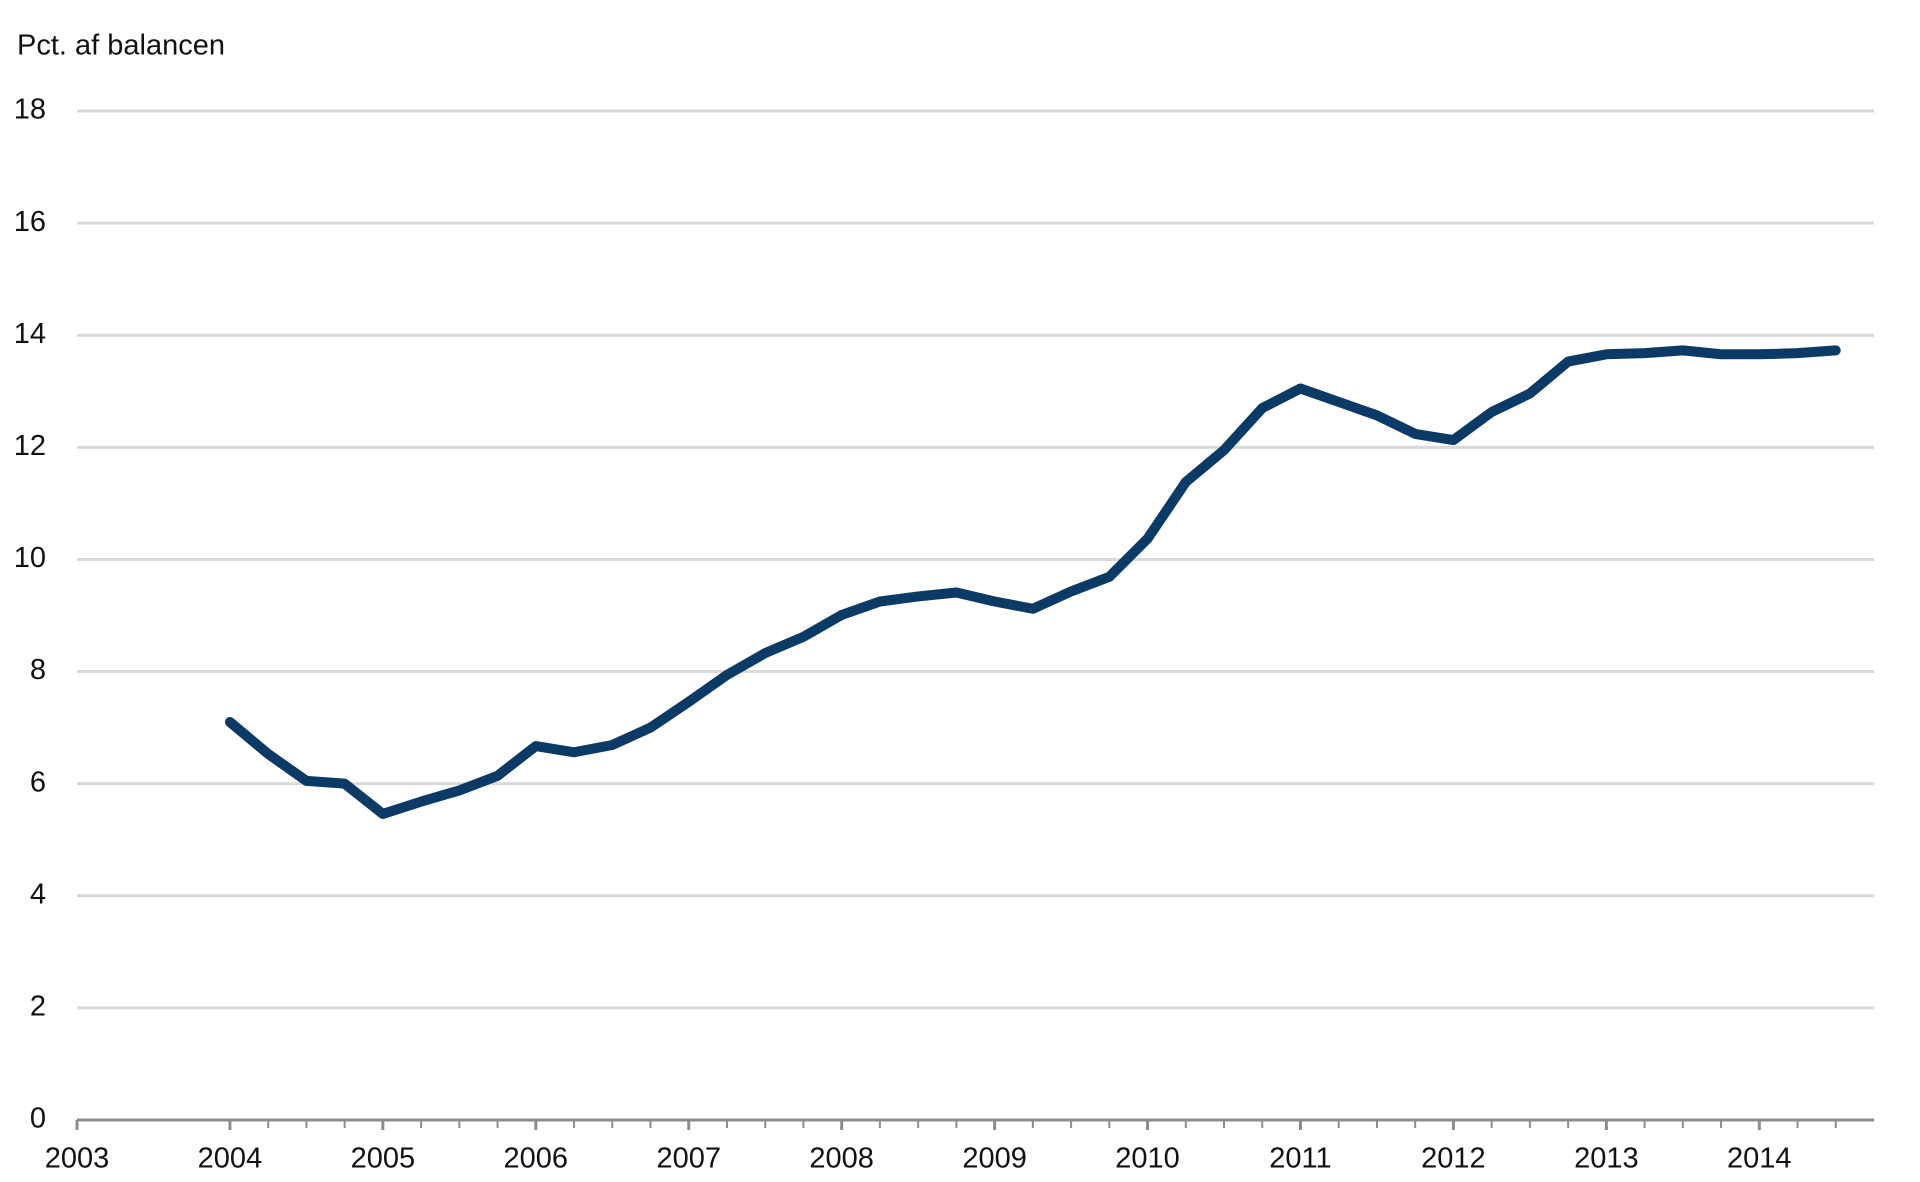  I want to click on x-tick-label: 2011, so click(1300, 1159).